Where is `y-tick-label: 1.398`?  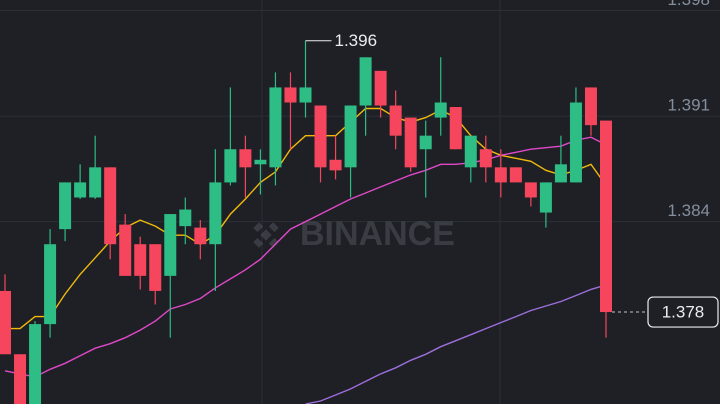 y-tick-label: 1.398 is located at coordinates (688, 4).